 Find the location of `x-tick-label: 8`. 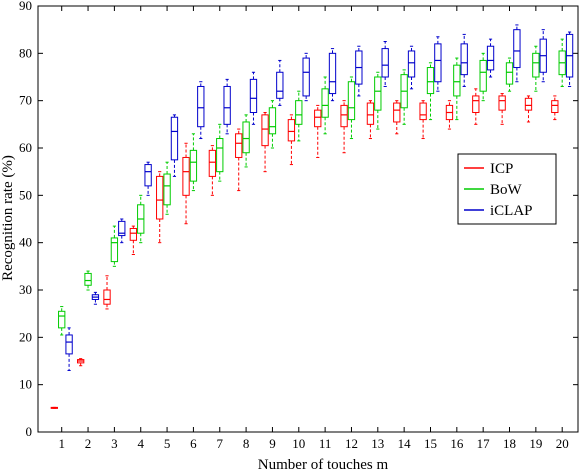

x-tick-label: 8 is located at coordinates (246, 443).